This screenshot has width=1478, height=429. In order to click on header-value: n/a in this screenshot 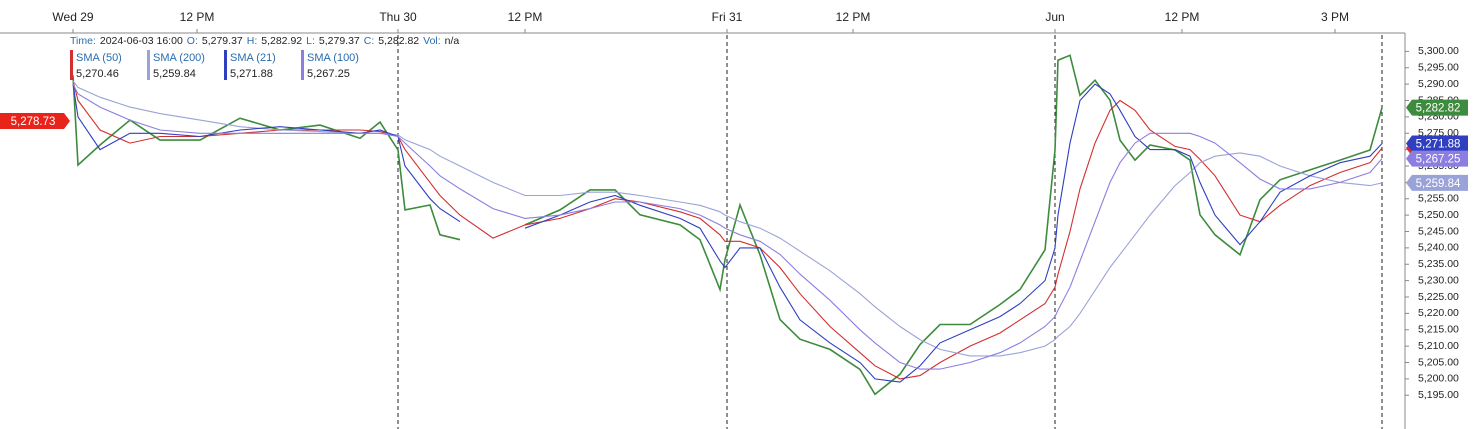, I will do `click(452, 41)`.